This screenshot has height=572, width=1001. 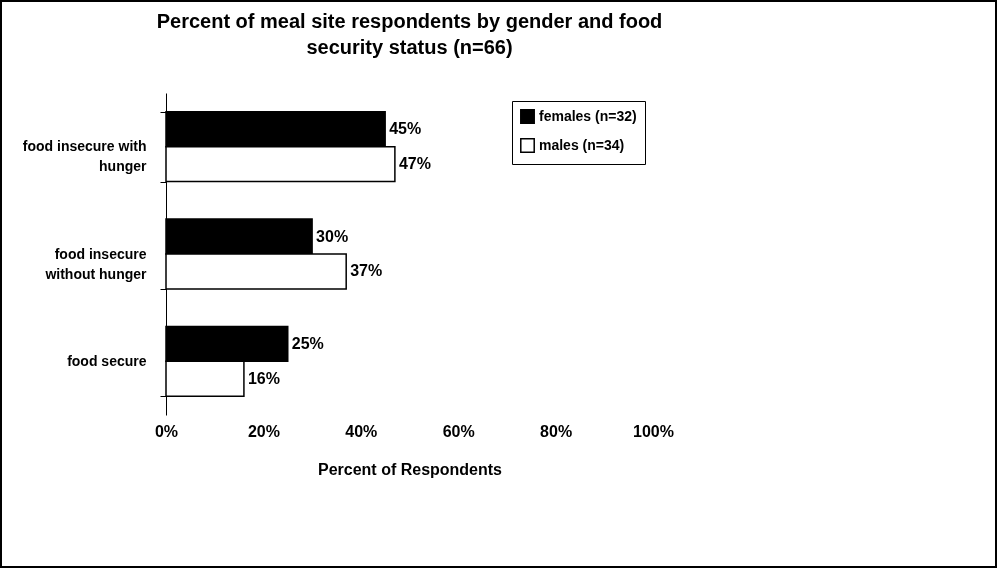 What do you see at coordinates (410, 469) in the screenshot?
I see `x-axis-title: Percent of Respondents` at bounding box center [410, 469].